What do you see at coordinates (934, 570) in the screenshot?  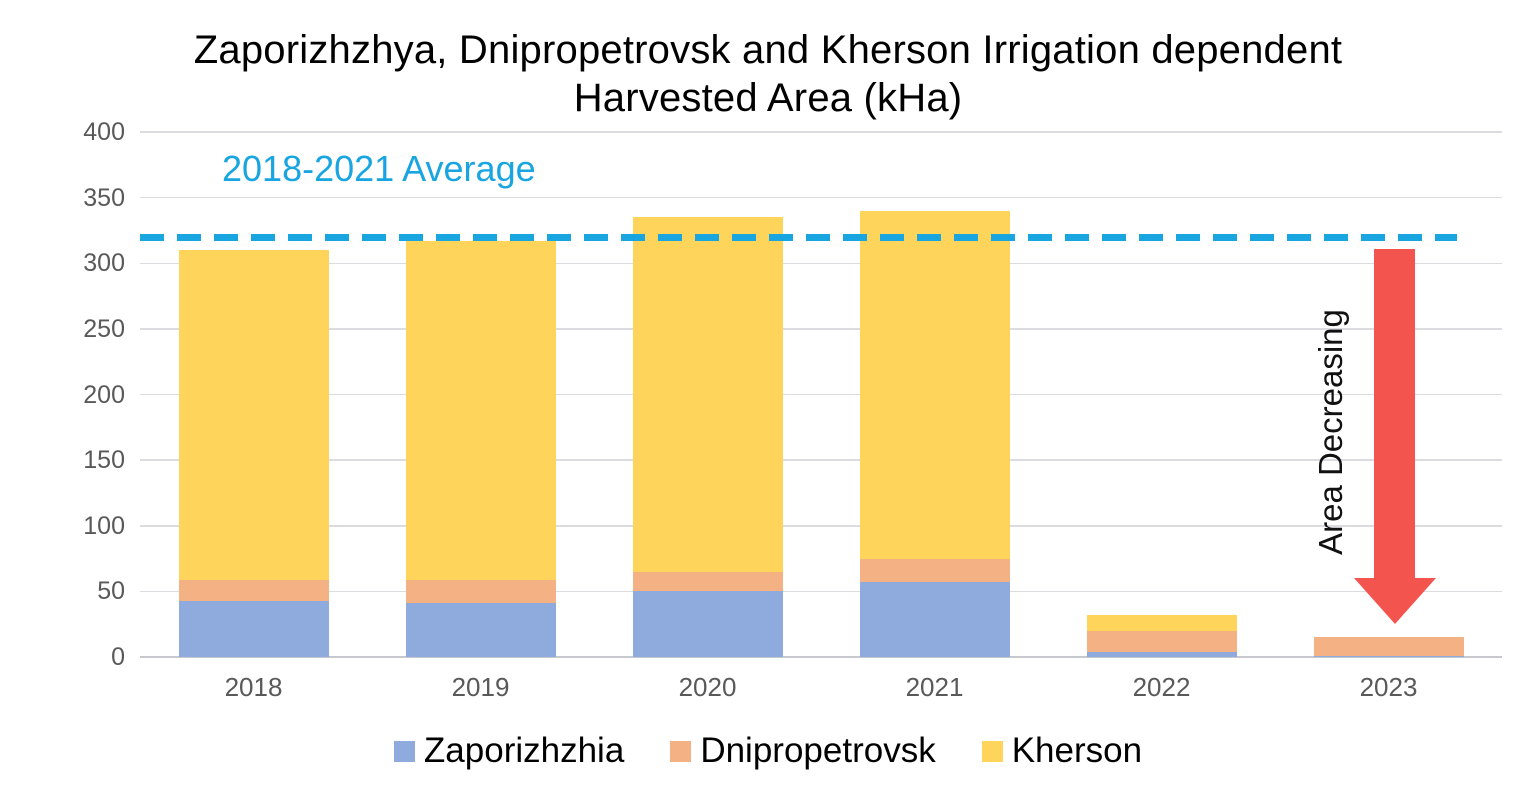 I see `bar-segment-2021-dnipropetrovsk` at bounding box center [934, 570].